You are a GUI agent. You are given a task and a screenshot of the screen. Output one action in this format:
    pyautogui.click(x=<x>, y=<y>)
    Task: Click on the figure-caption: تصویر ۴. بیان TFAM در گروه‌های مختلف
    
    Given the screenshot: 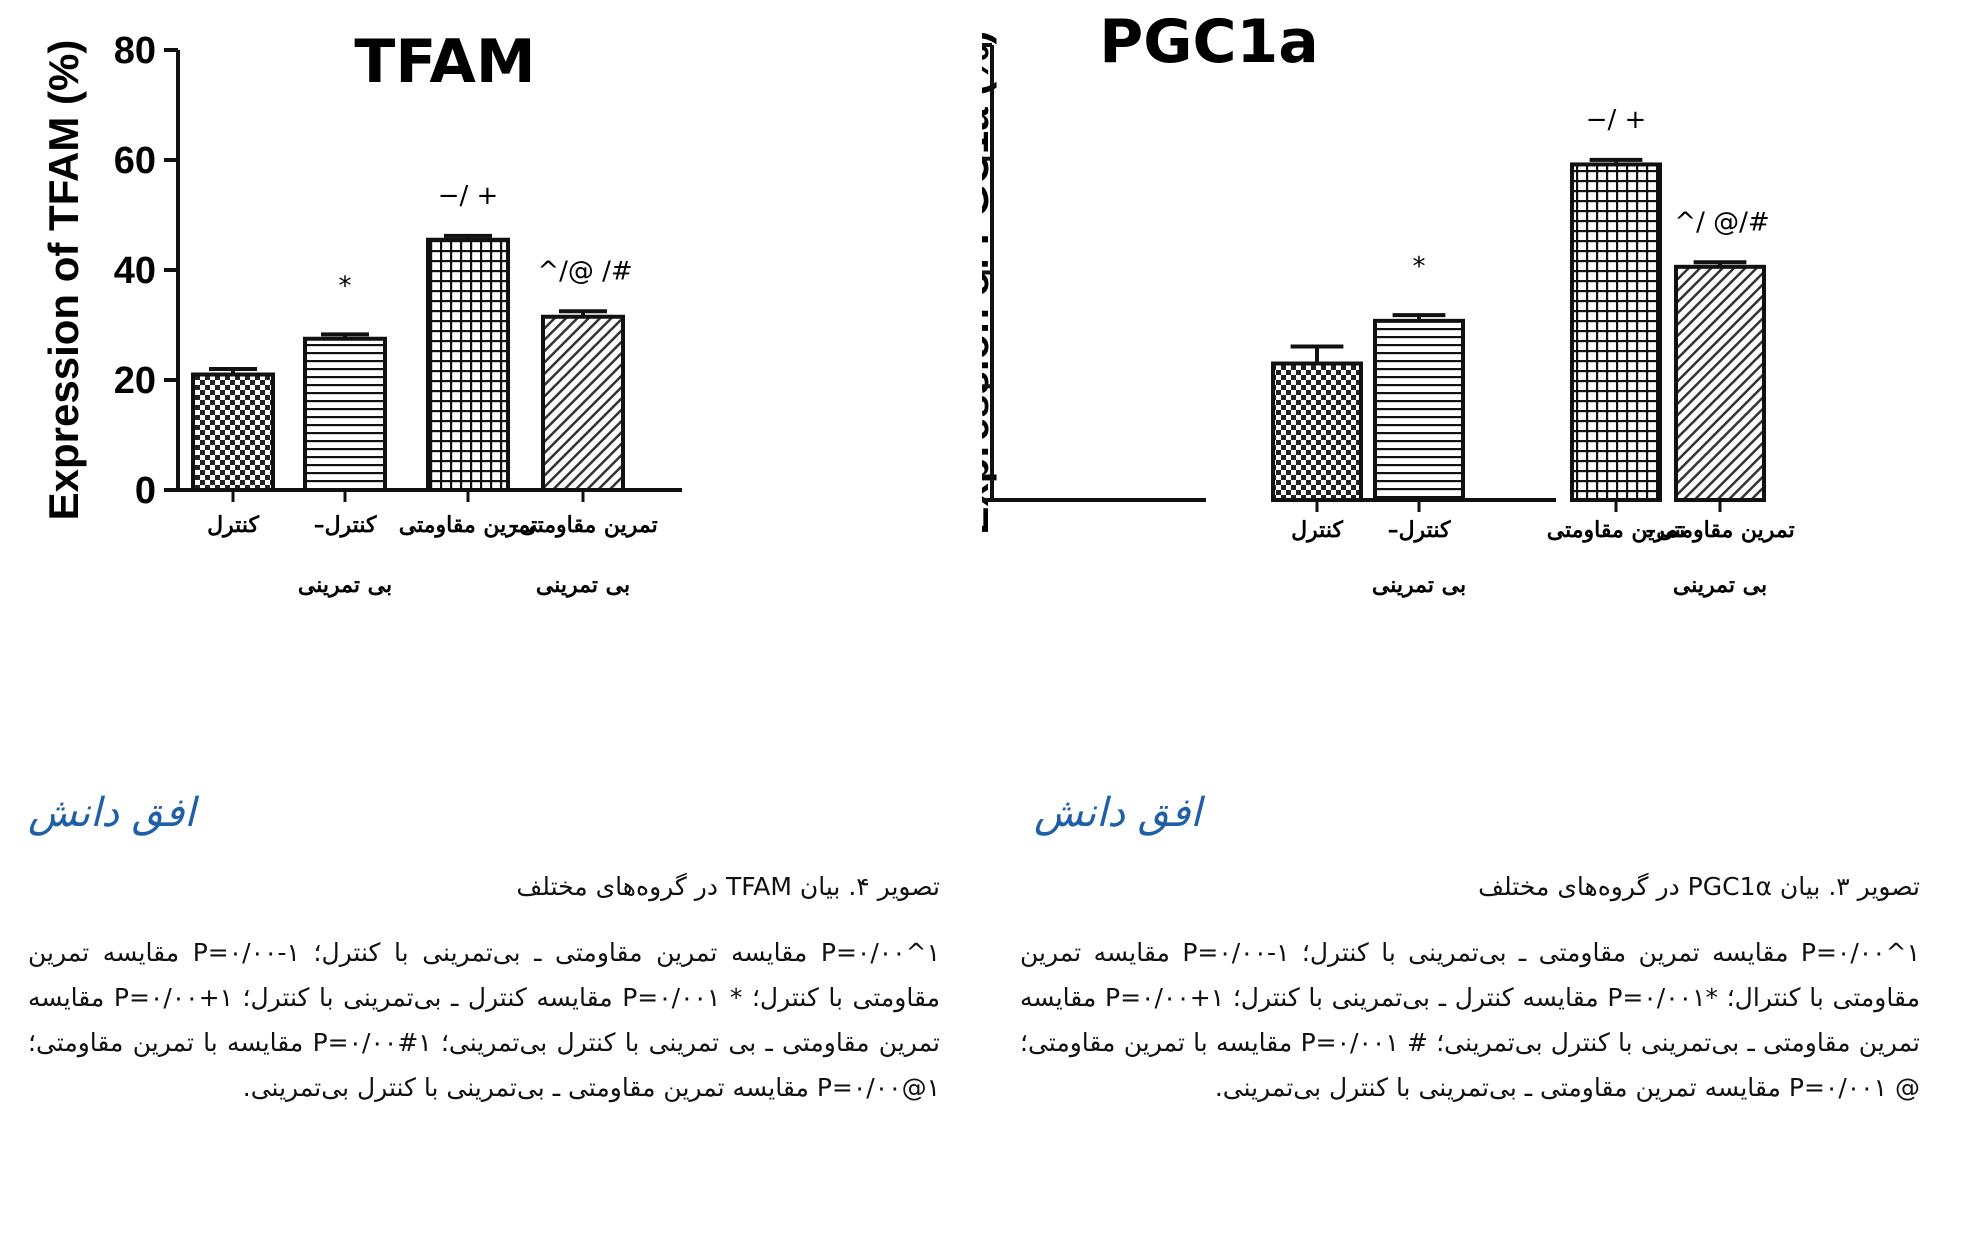 What is the action you would take?
    pyautogui.click(x=728, y=886)
    